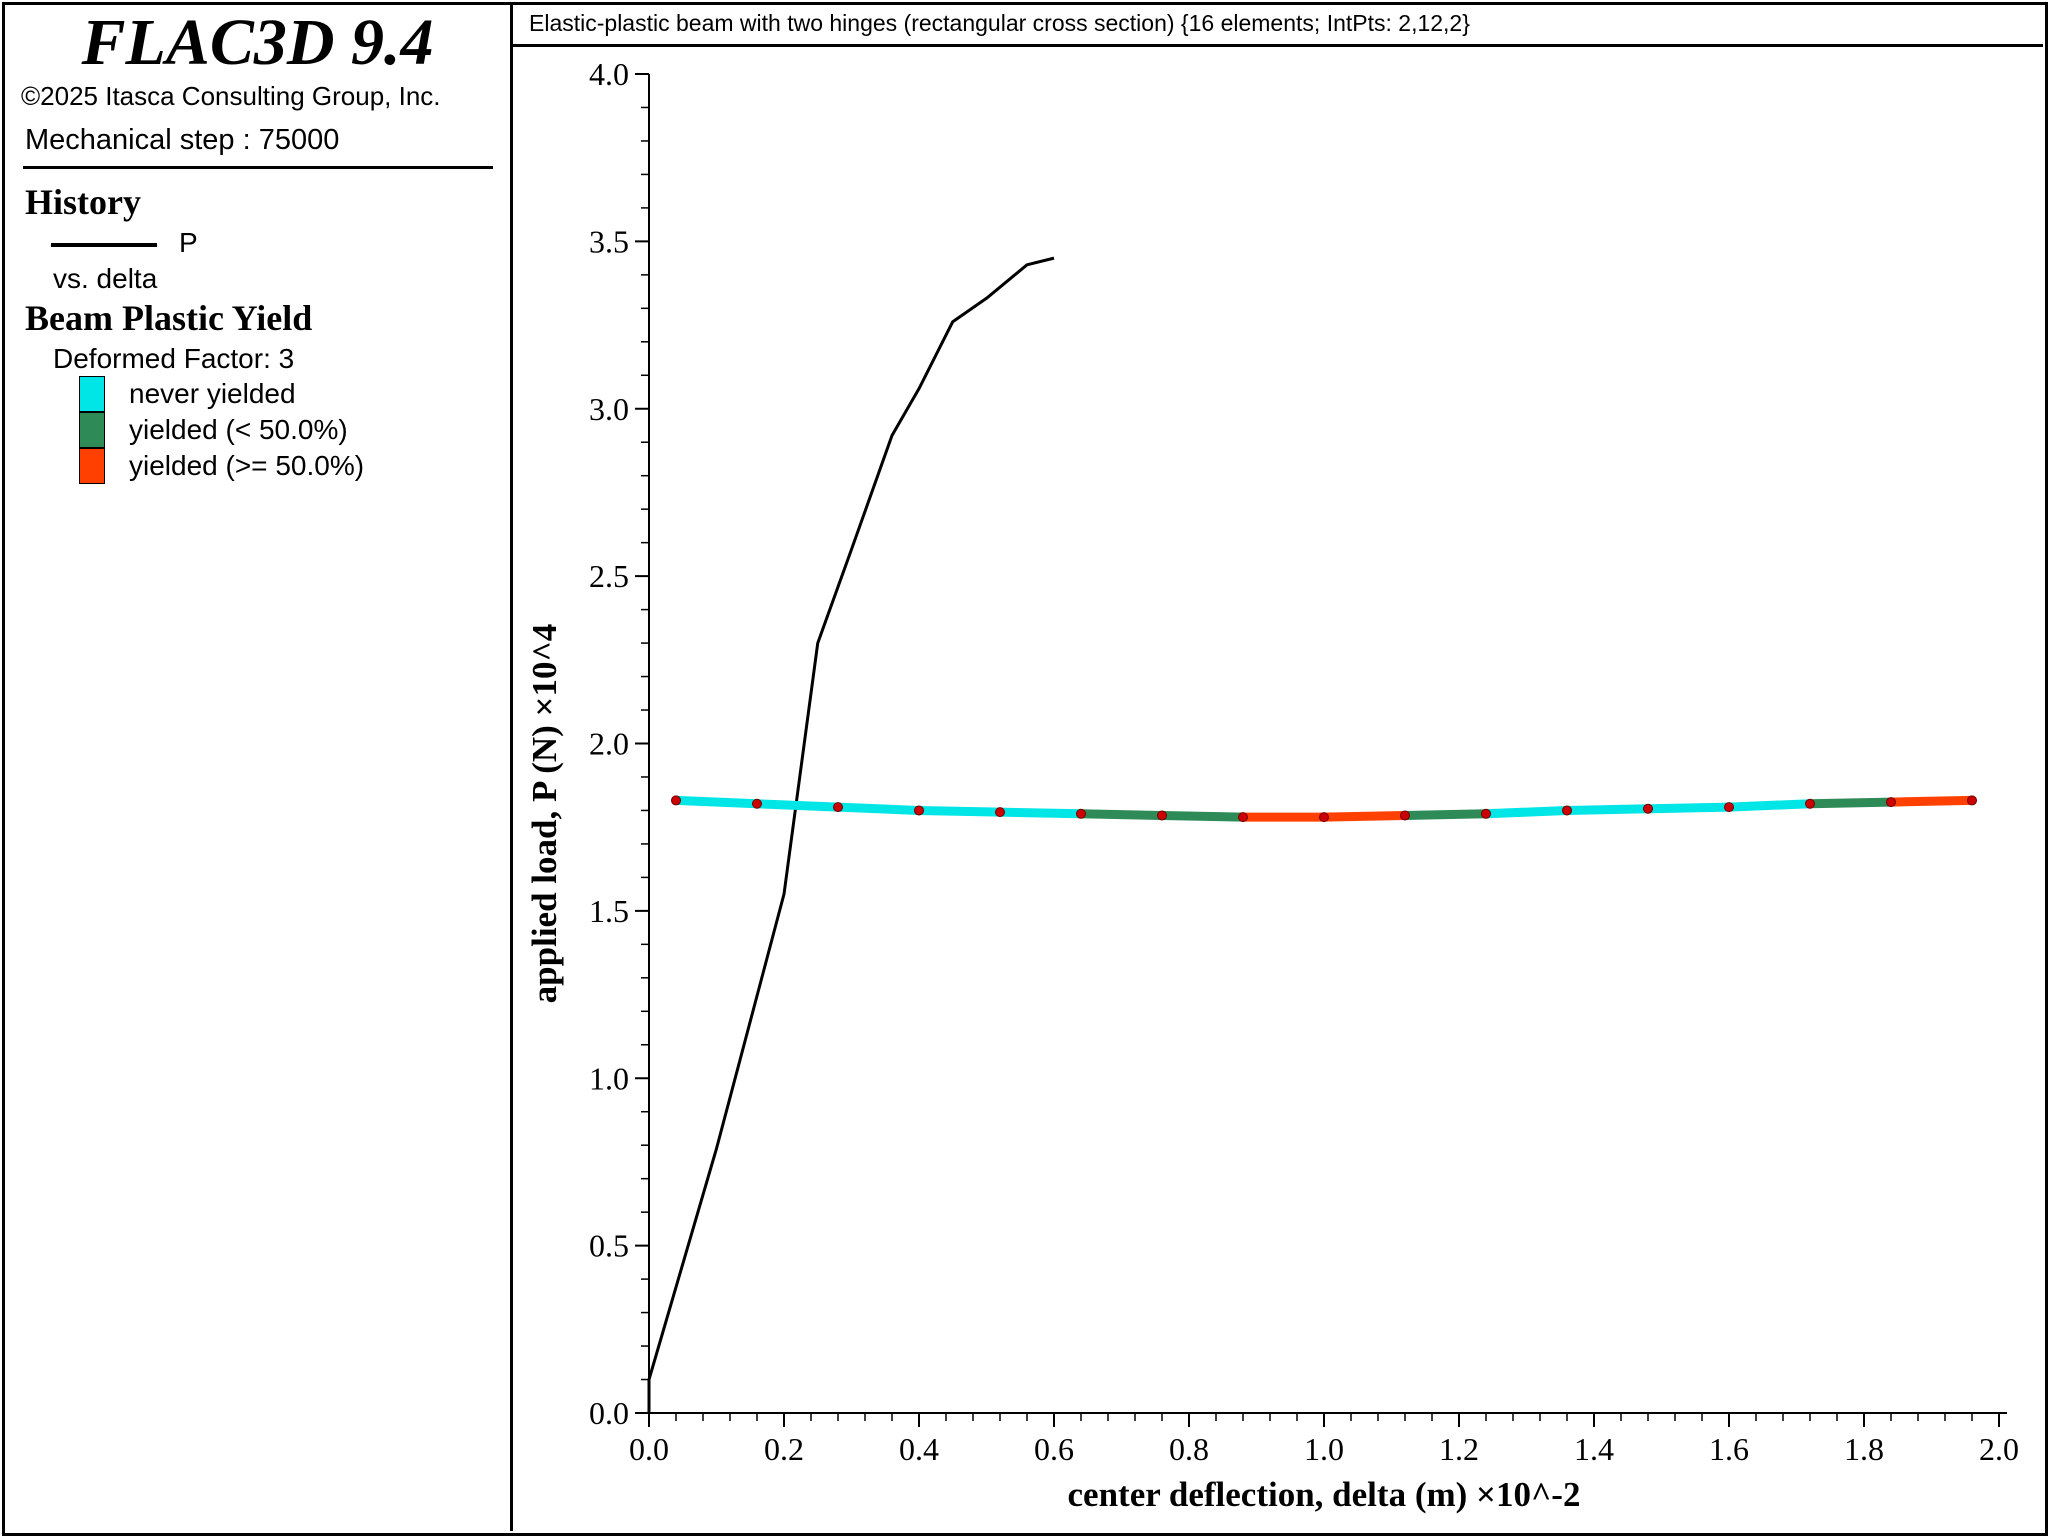 The height and width of the screenshot is (1536, 2048). What do you see at coordinates (1324, 1494) in the screenshot?
I see `x-axis-title: center deflection, delta (m) ×10^-2` at bounding box center [1324, 1494].